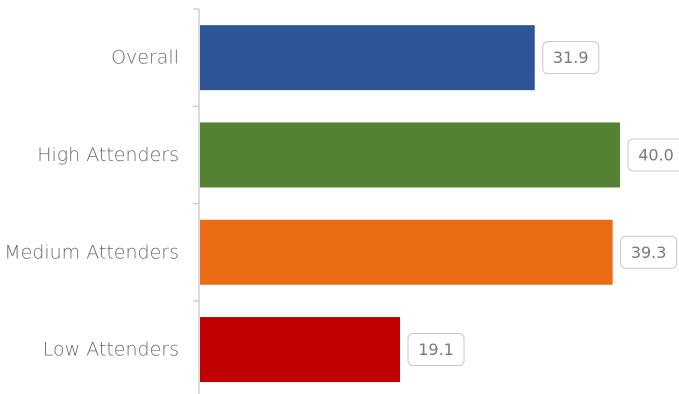 Image resolution: width=679 pixels, height=394 pixels. I want to click on category-label-high-attenders: High Attenders, so click(108, 155).